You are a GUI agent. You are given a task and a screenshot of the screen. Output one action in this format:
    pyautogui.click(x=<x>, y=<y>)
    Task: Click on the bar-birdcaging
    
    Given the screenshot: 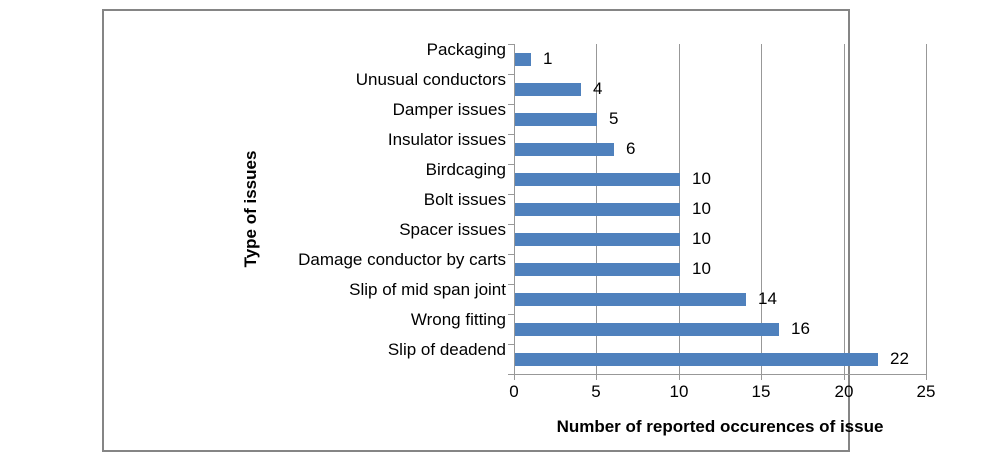 What is the action you would take?
    pyautogui.click(x=597, y=179)
    